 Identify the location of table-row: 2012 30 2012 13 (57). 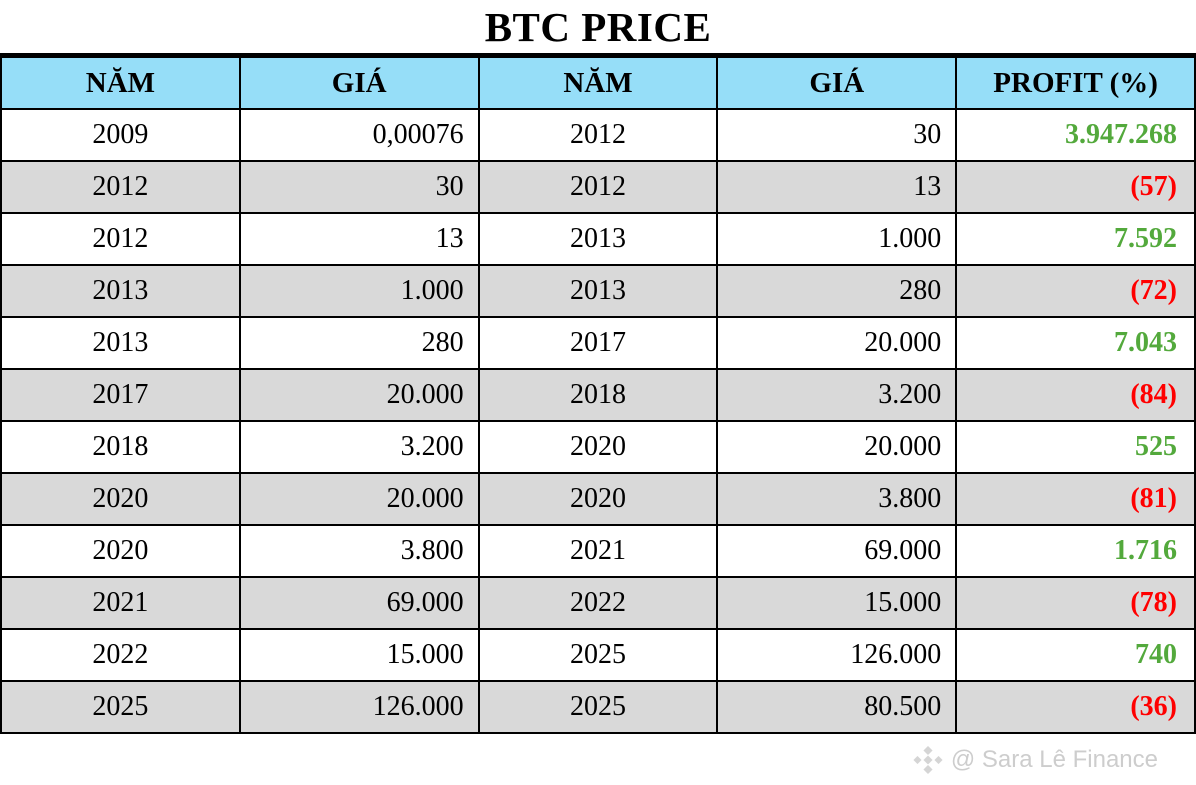
(598, 187).